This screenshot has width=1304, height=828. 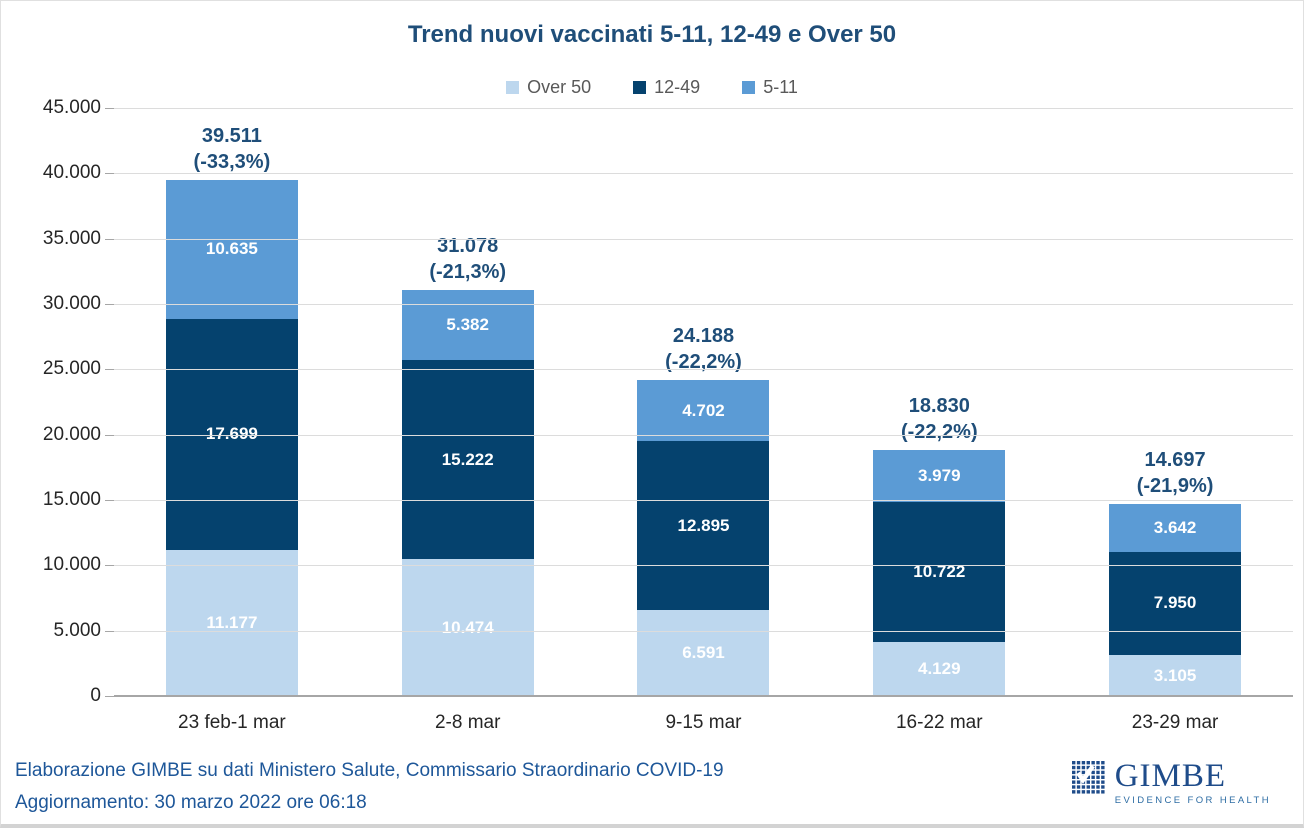 I want to click on bar-total-value: 14.697, so click(x=1175, y=459).